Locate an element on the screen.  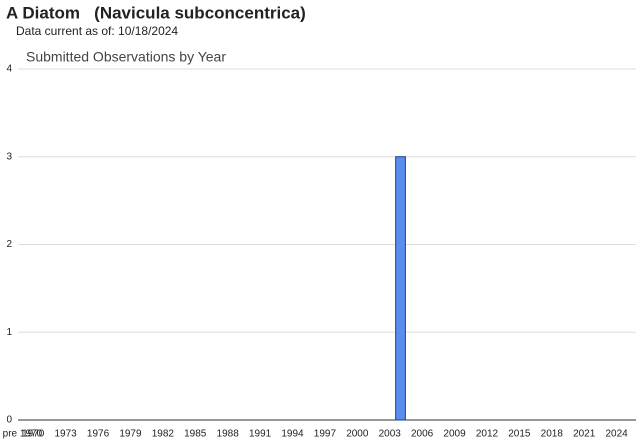
x-tick-label: 1976 is located at coordinates (98, 434).